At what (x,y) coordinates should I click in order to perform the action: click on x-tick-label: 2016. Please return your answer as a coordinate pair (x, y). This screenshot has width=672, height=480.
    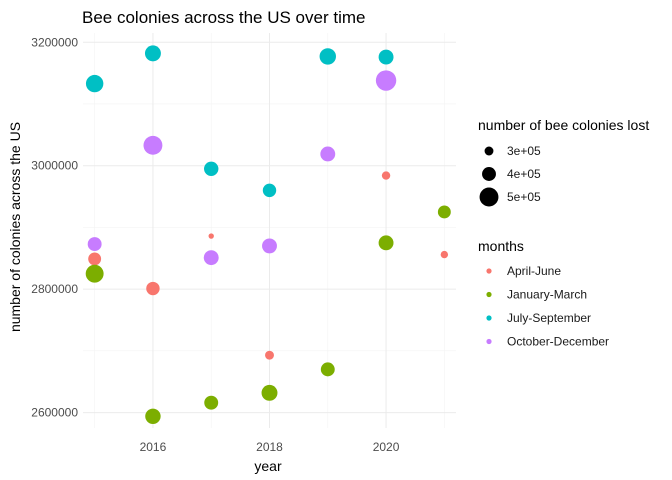
    Looking at the image, I should click on (153, 447).